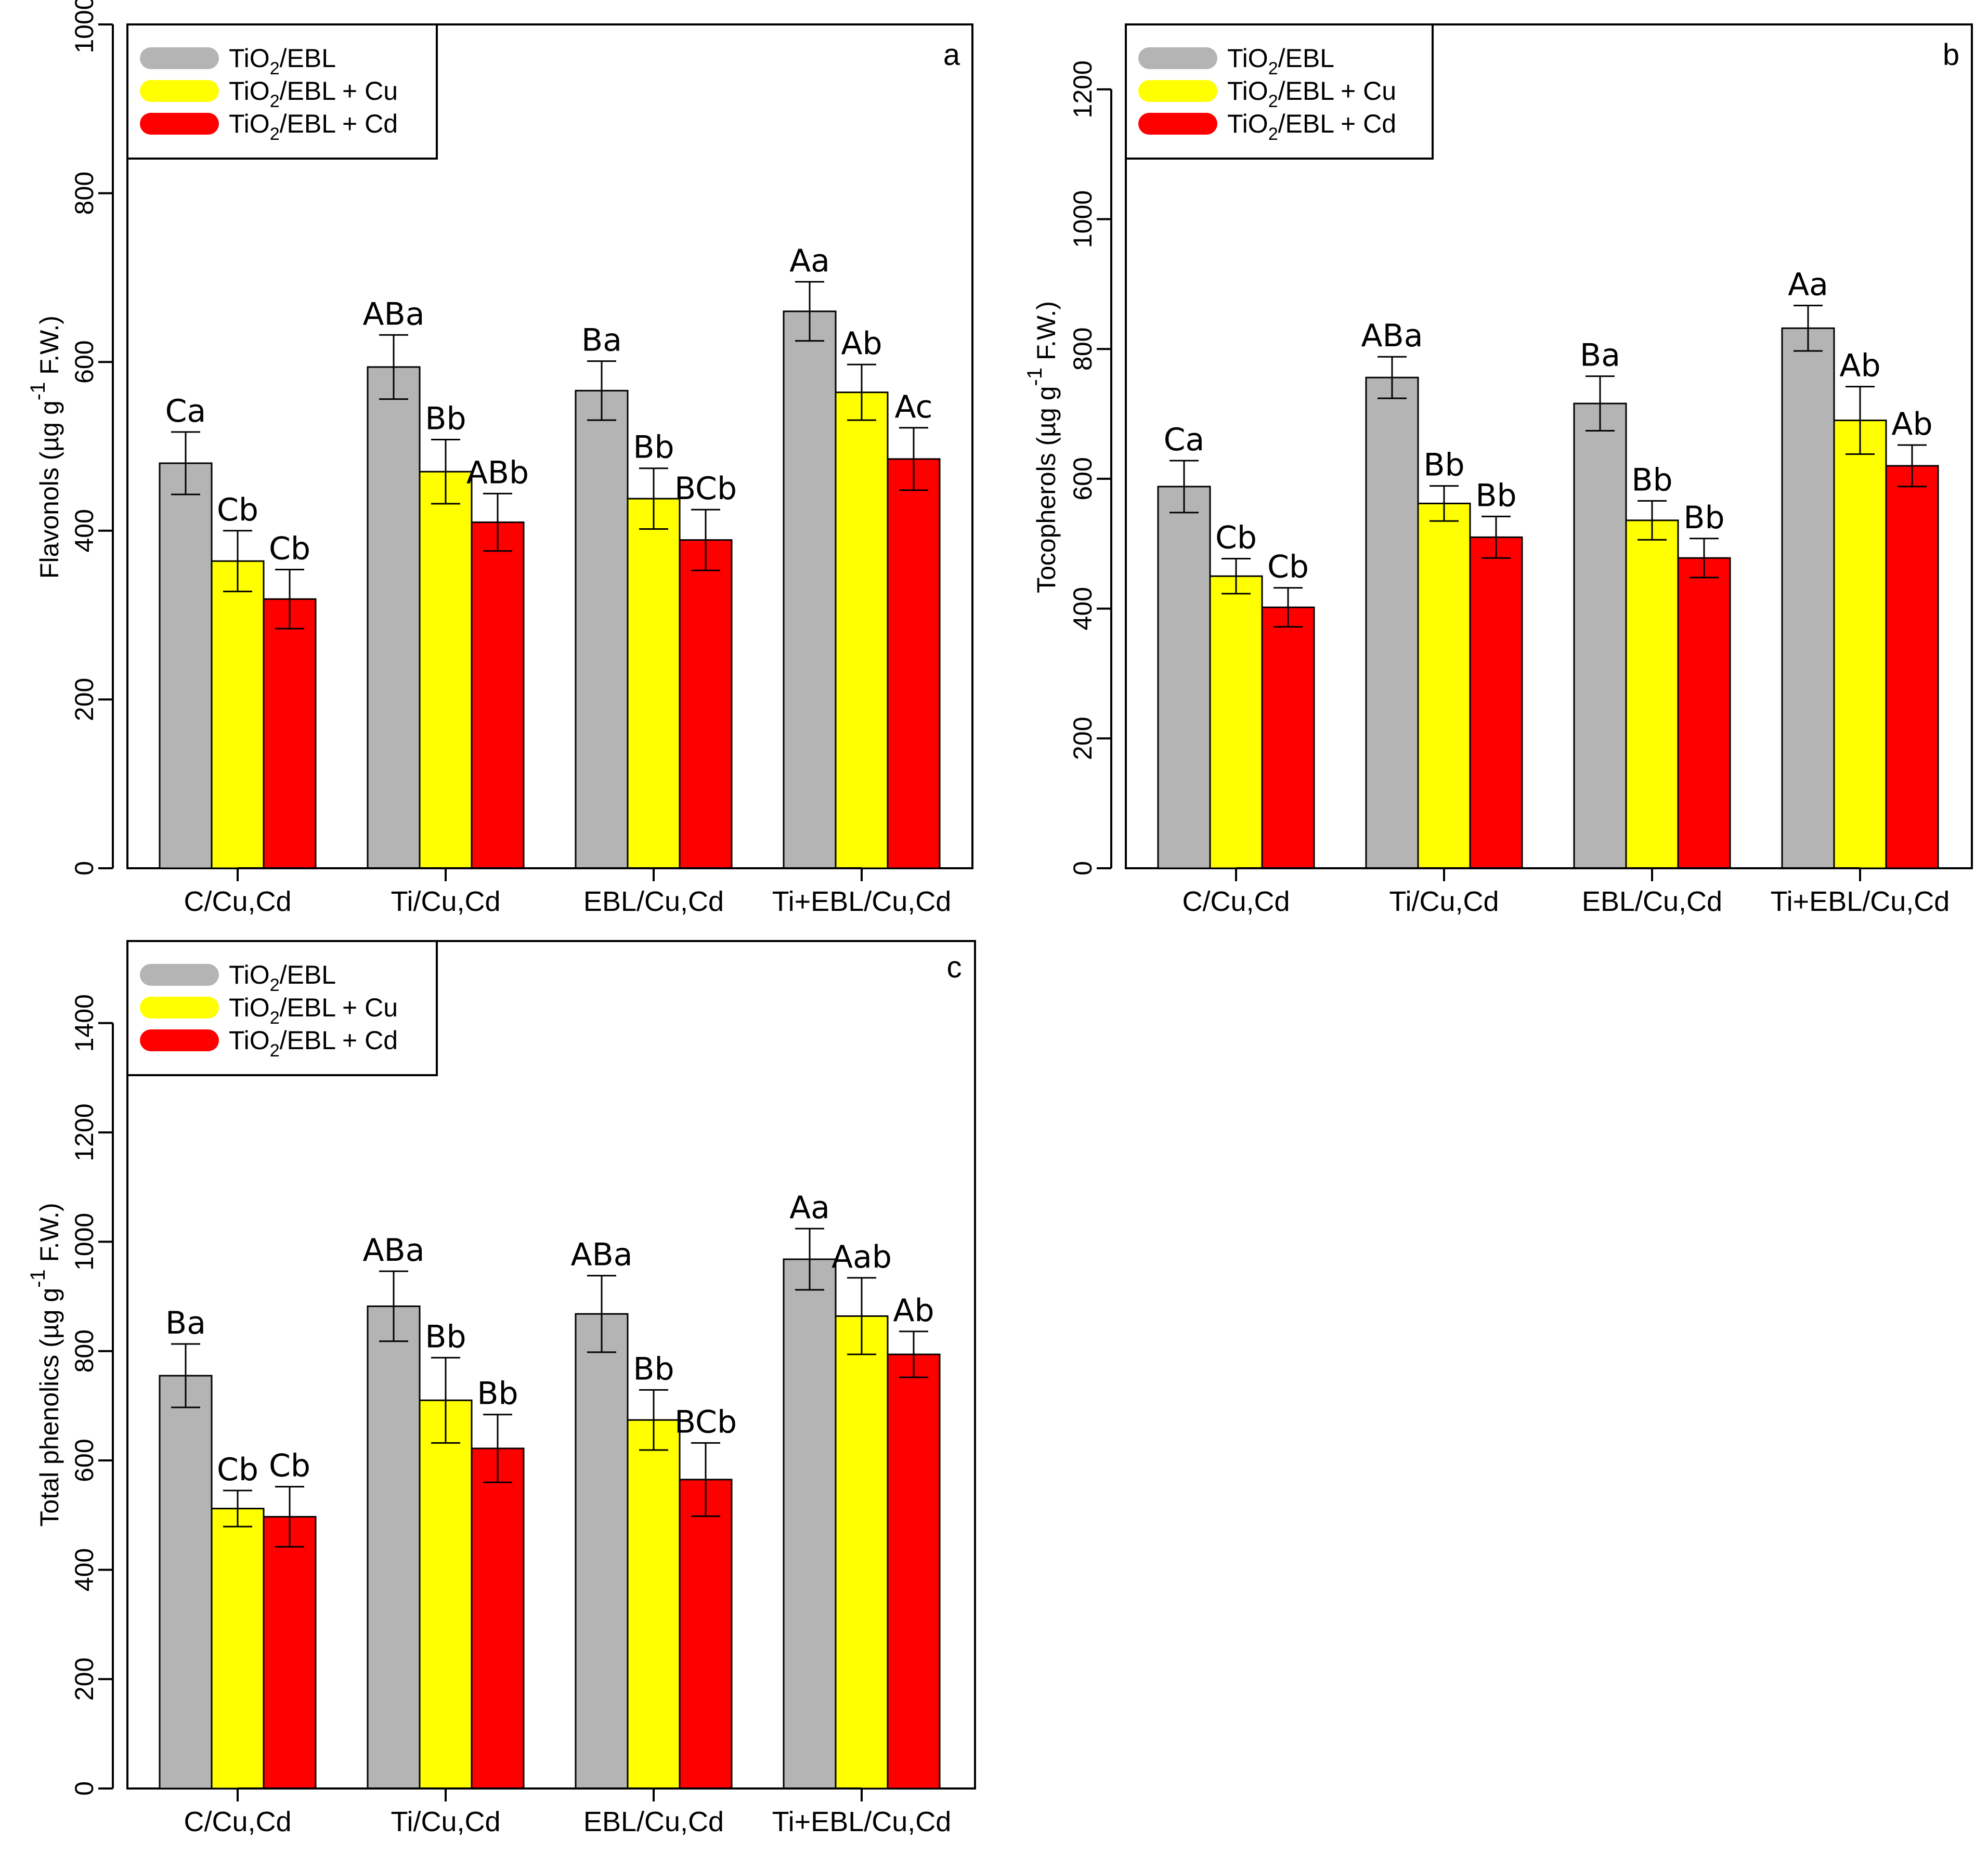  I want to click on y-tick-label: 1400, so click(84, 1023).